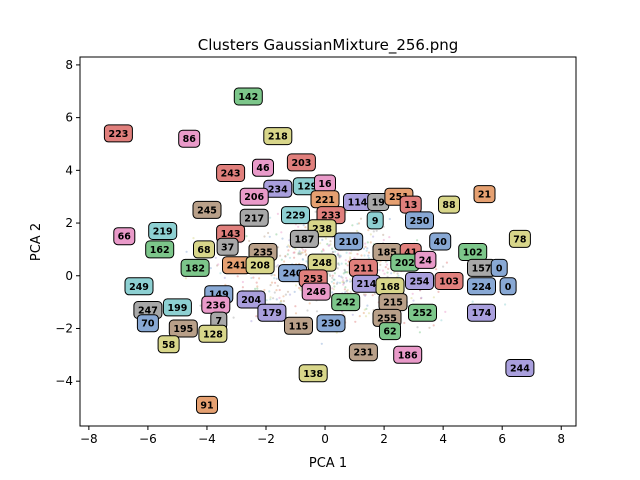 The width and height of the screenshot is (640, 480). What do you see at coordinates (322, 263) in the screenshot?
I see `cluster-label-text: 248` at bounding box center [322, 263].